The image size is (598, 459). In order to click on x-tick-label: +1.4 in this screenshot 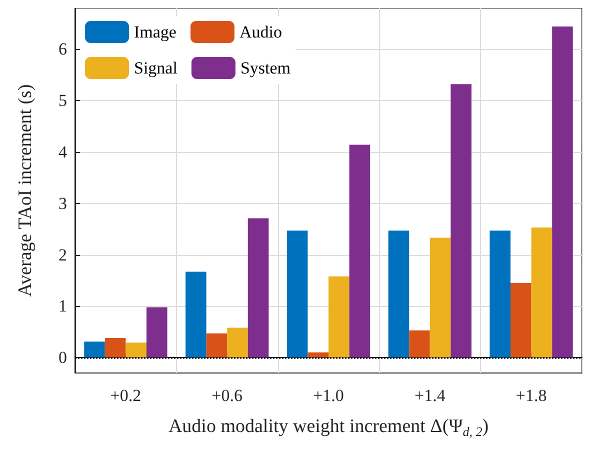, I will do `click(430, 395)`.